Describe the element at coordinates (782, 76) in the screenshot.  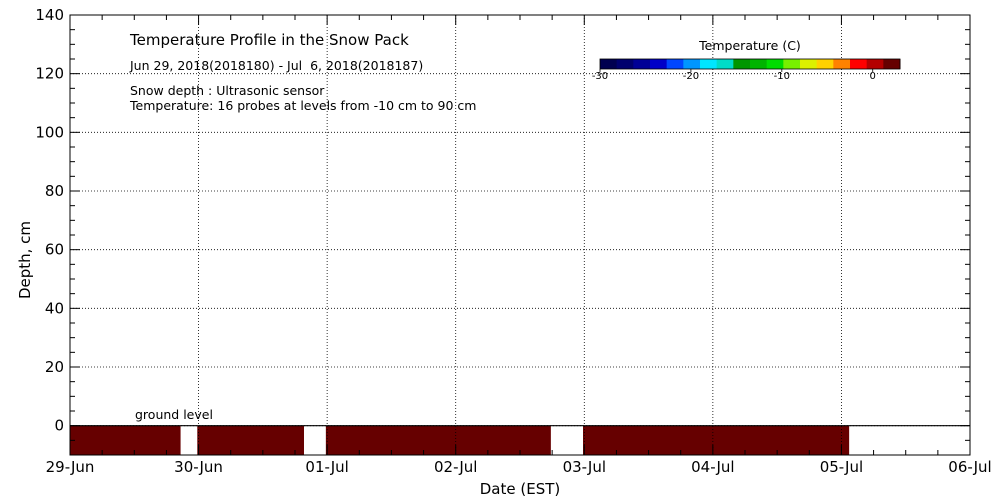
I see `colorbar-tick-label-2: -10` at that location.